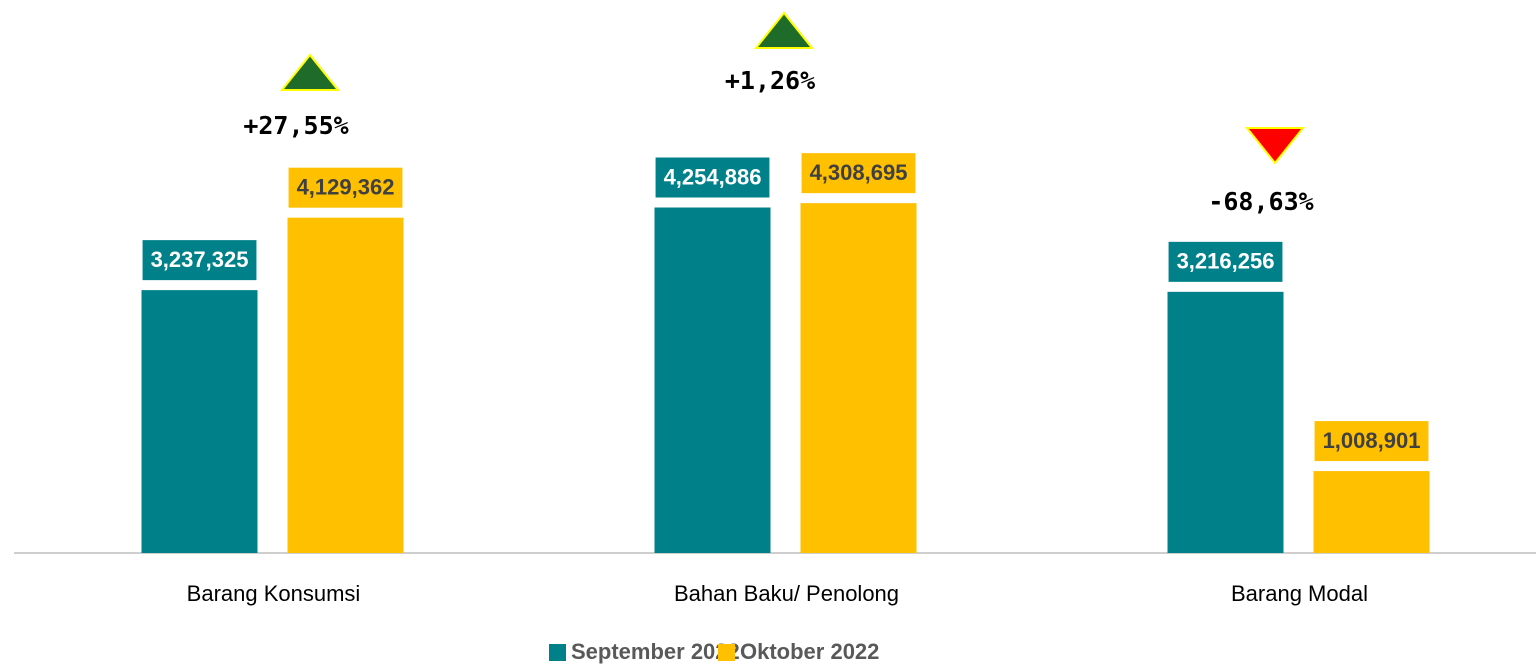  What do you see at coordinates (655, 651) in the screenshot?
I see `legend-label: September 2022` at bounding box center [655, 651].